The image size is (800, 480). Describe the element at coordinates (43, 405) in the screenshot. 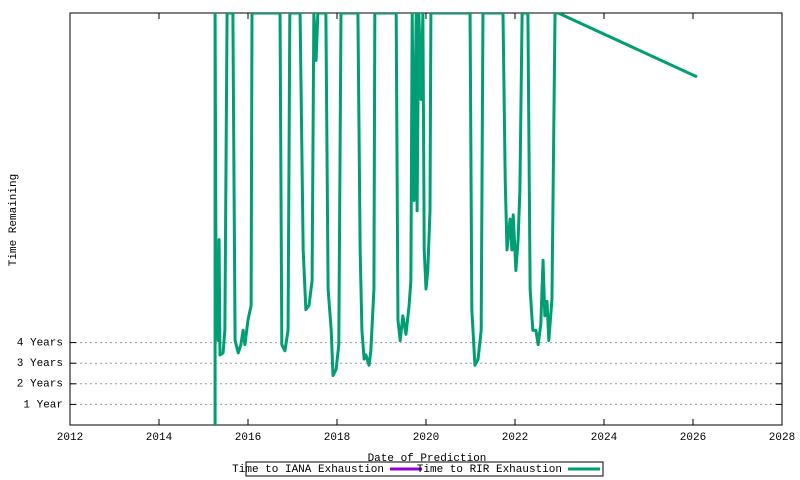

I see `y-tick-label: 1 Year` at that location.